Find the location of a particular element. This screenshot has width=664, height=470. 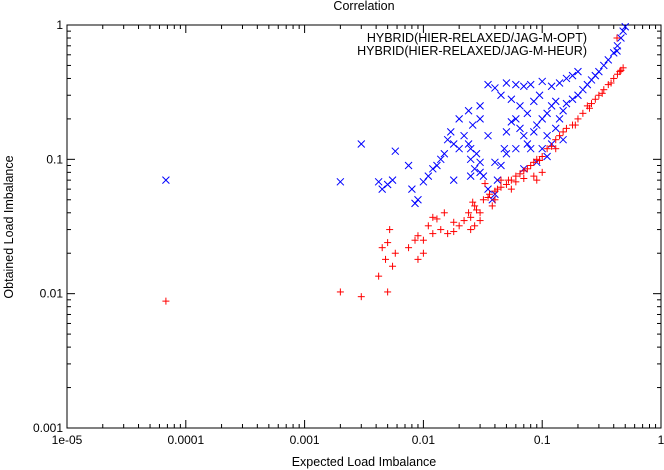

x-tick-label: 0.0001 is located at coordinates (185, 440).